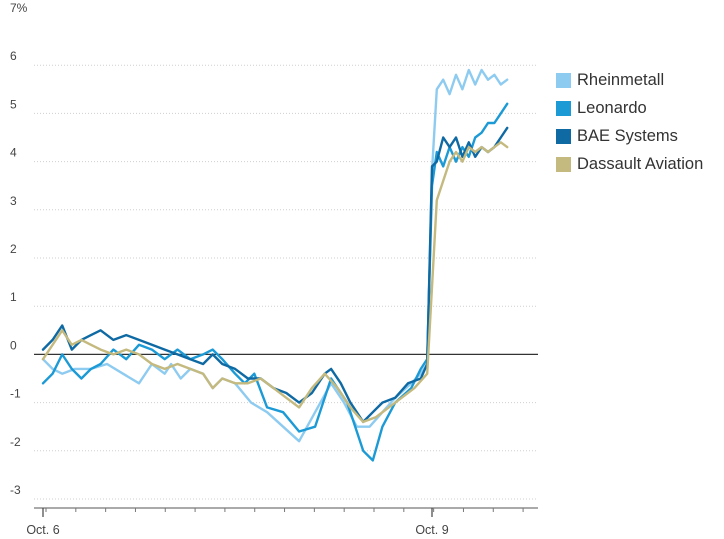 Image resolution: width=724 pixels, height=539 pixels. I want to click on y-tick-label: 1, so click(13, 297).